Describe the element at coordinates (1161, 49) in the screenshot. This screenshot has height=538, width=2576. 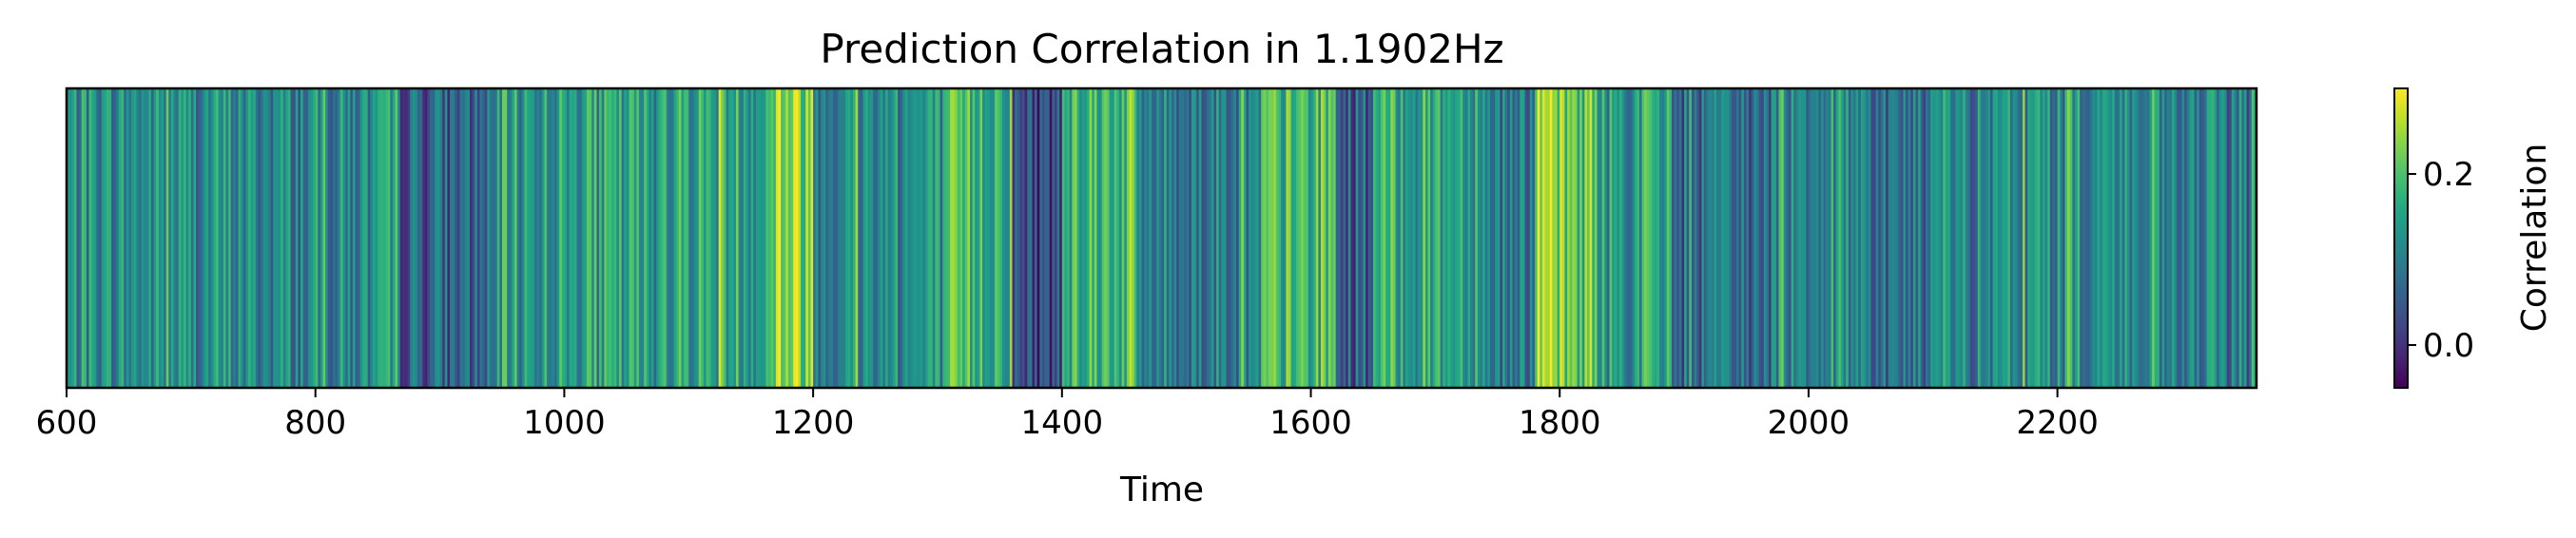
I see `chart-title: Prediction Correlation in 1.1902Hz` at that location.